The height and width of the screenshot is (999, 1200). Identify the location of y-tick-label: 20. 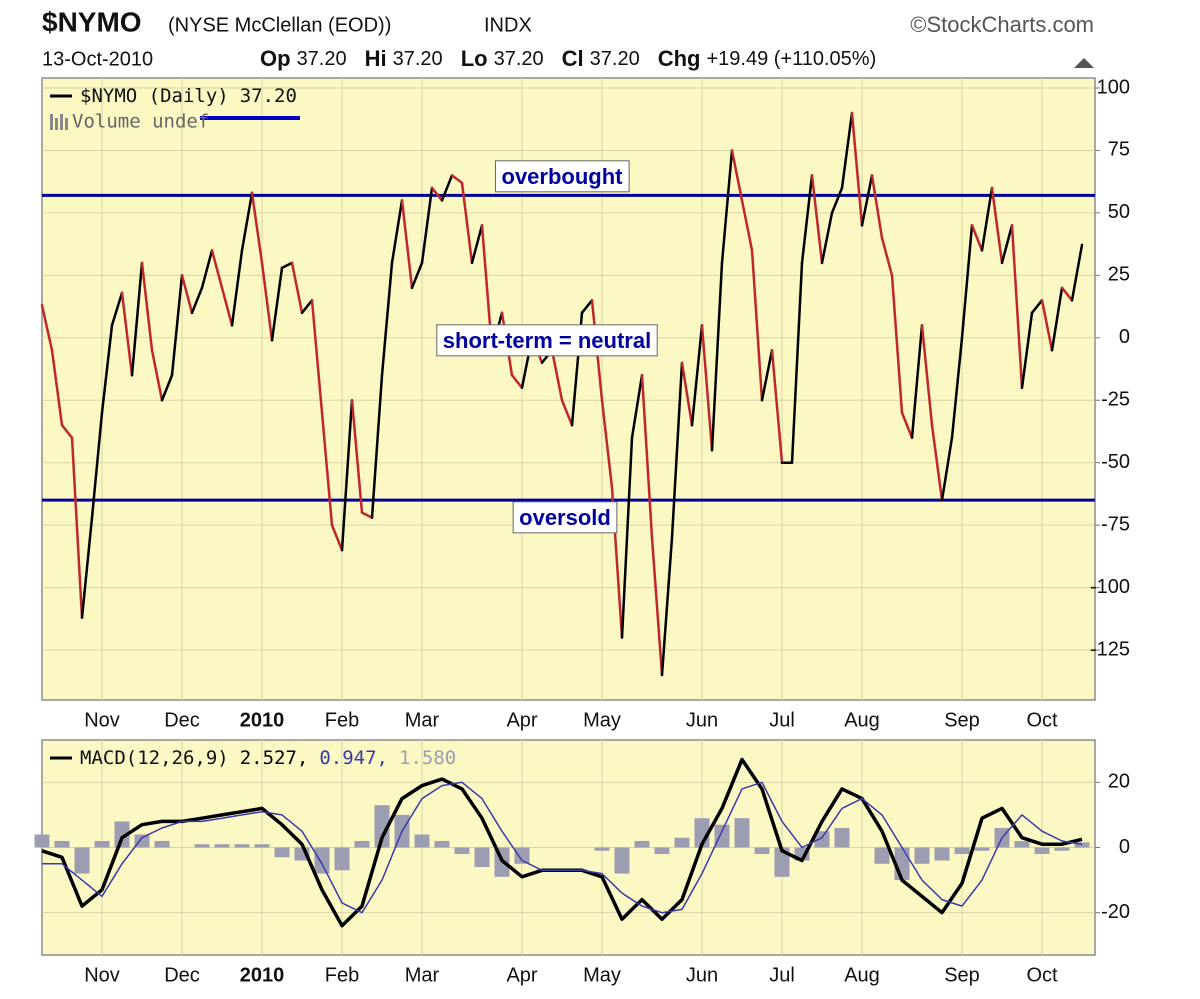
(1119, 782).